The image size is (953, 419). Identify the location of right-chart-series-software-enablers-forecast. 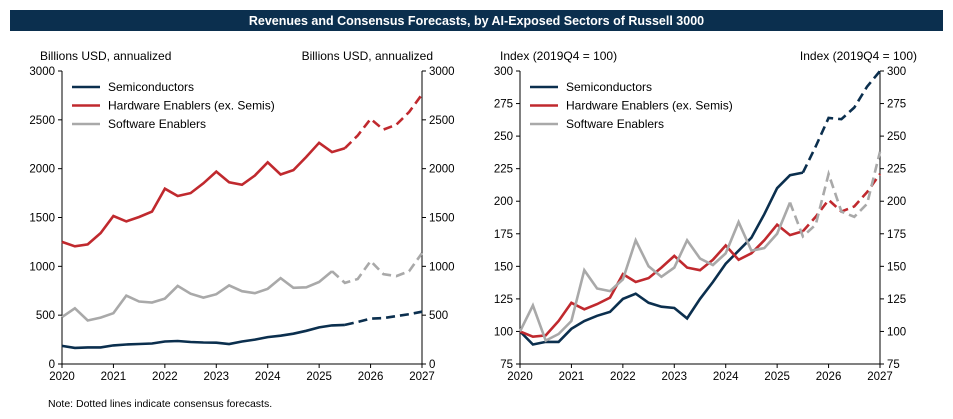
(835, 195).